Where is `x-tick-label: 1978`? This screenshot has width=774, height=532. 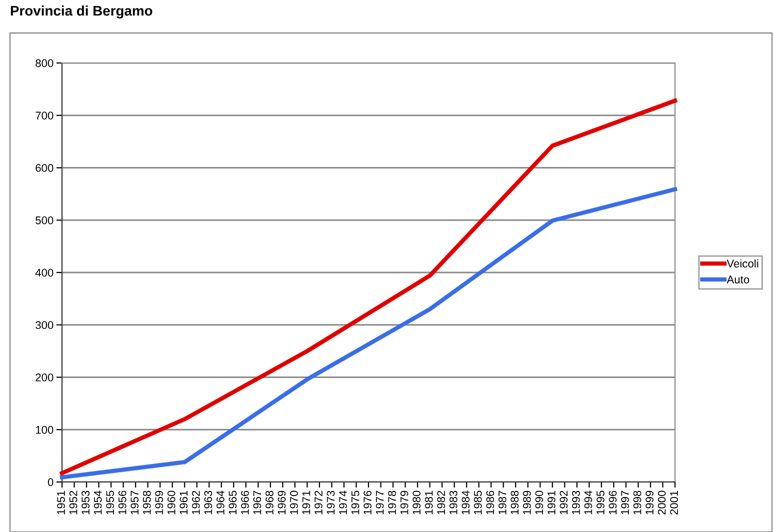 x-tick-label: 1978 is located at coordinates (392, 502).